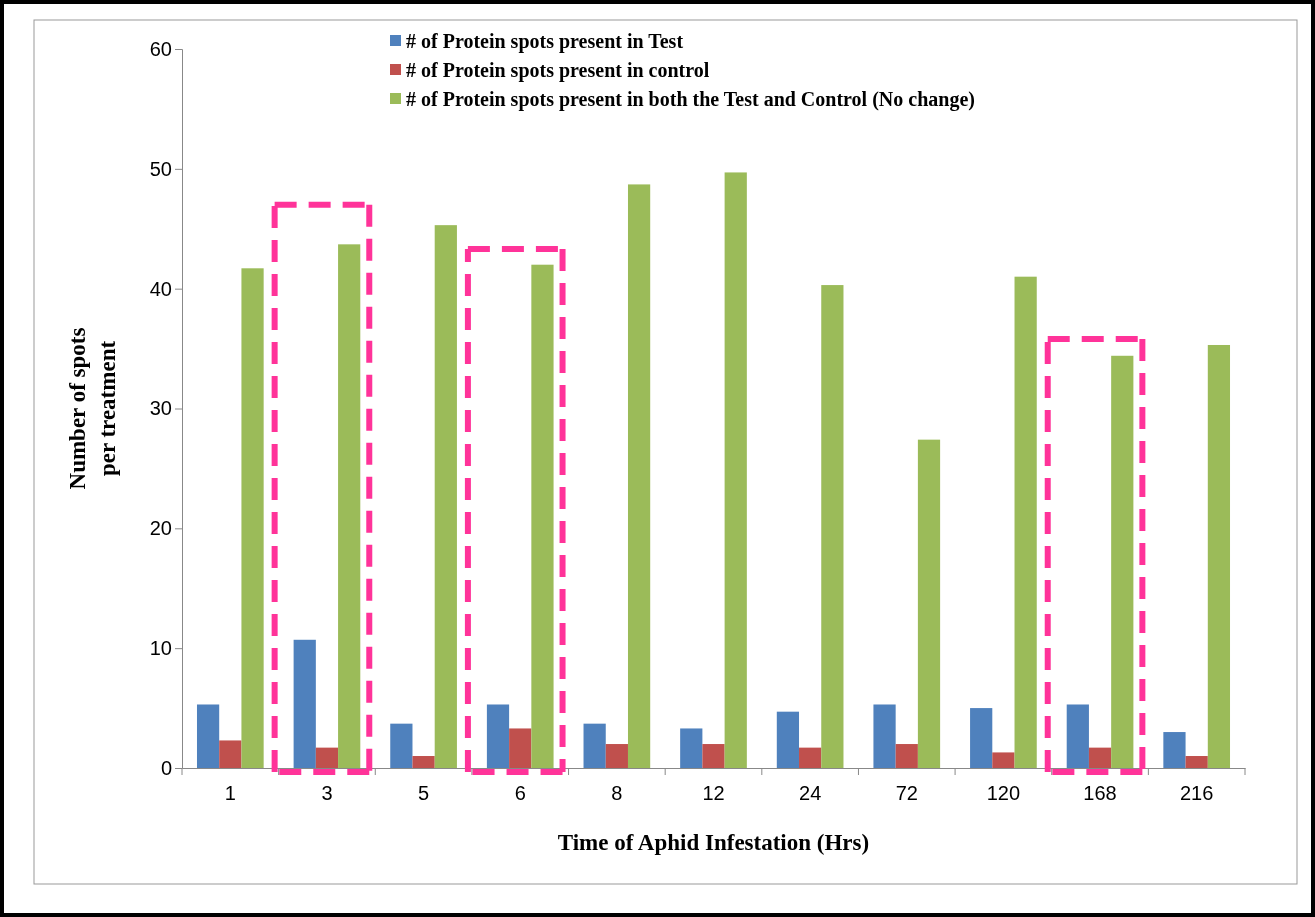  I want to click on y-tick-label: 60, so click(160, 48).